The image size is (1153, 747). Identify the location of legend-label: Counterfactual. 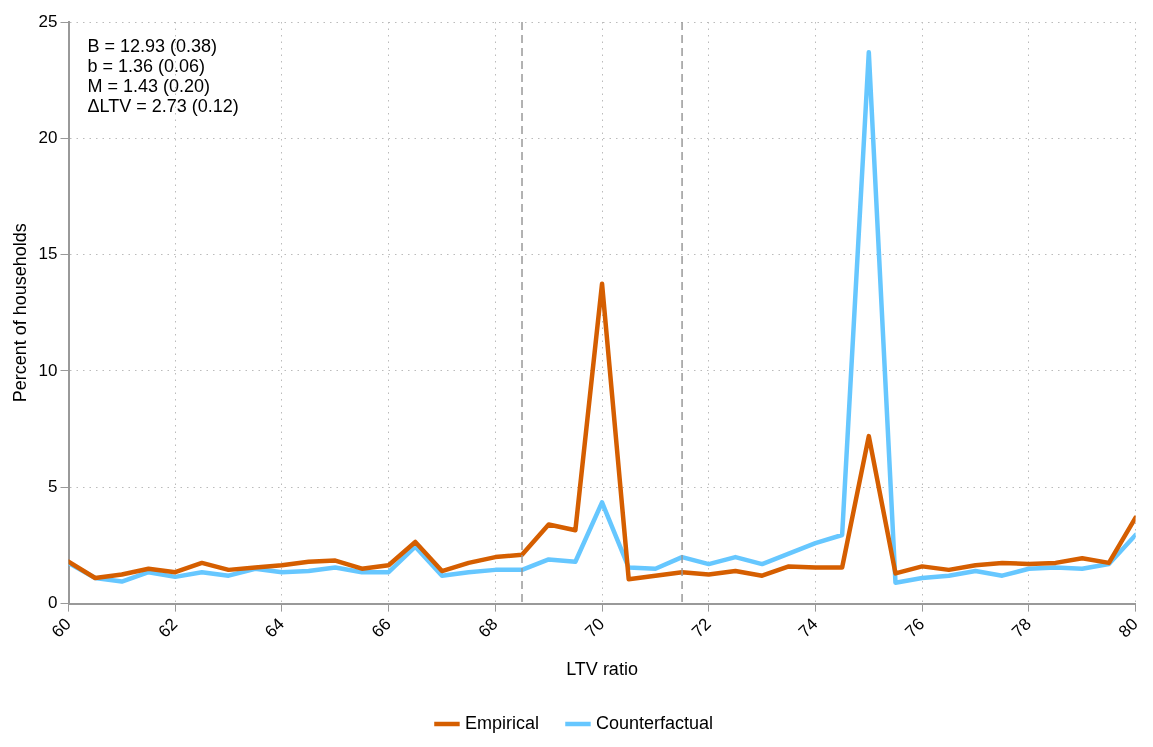
(654, 722).